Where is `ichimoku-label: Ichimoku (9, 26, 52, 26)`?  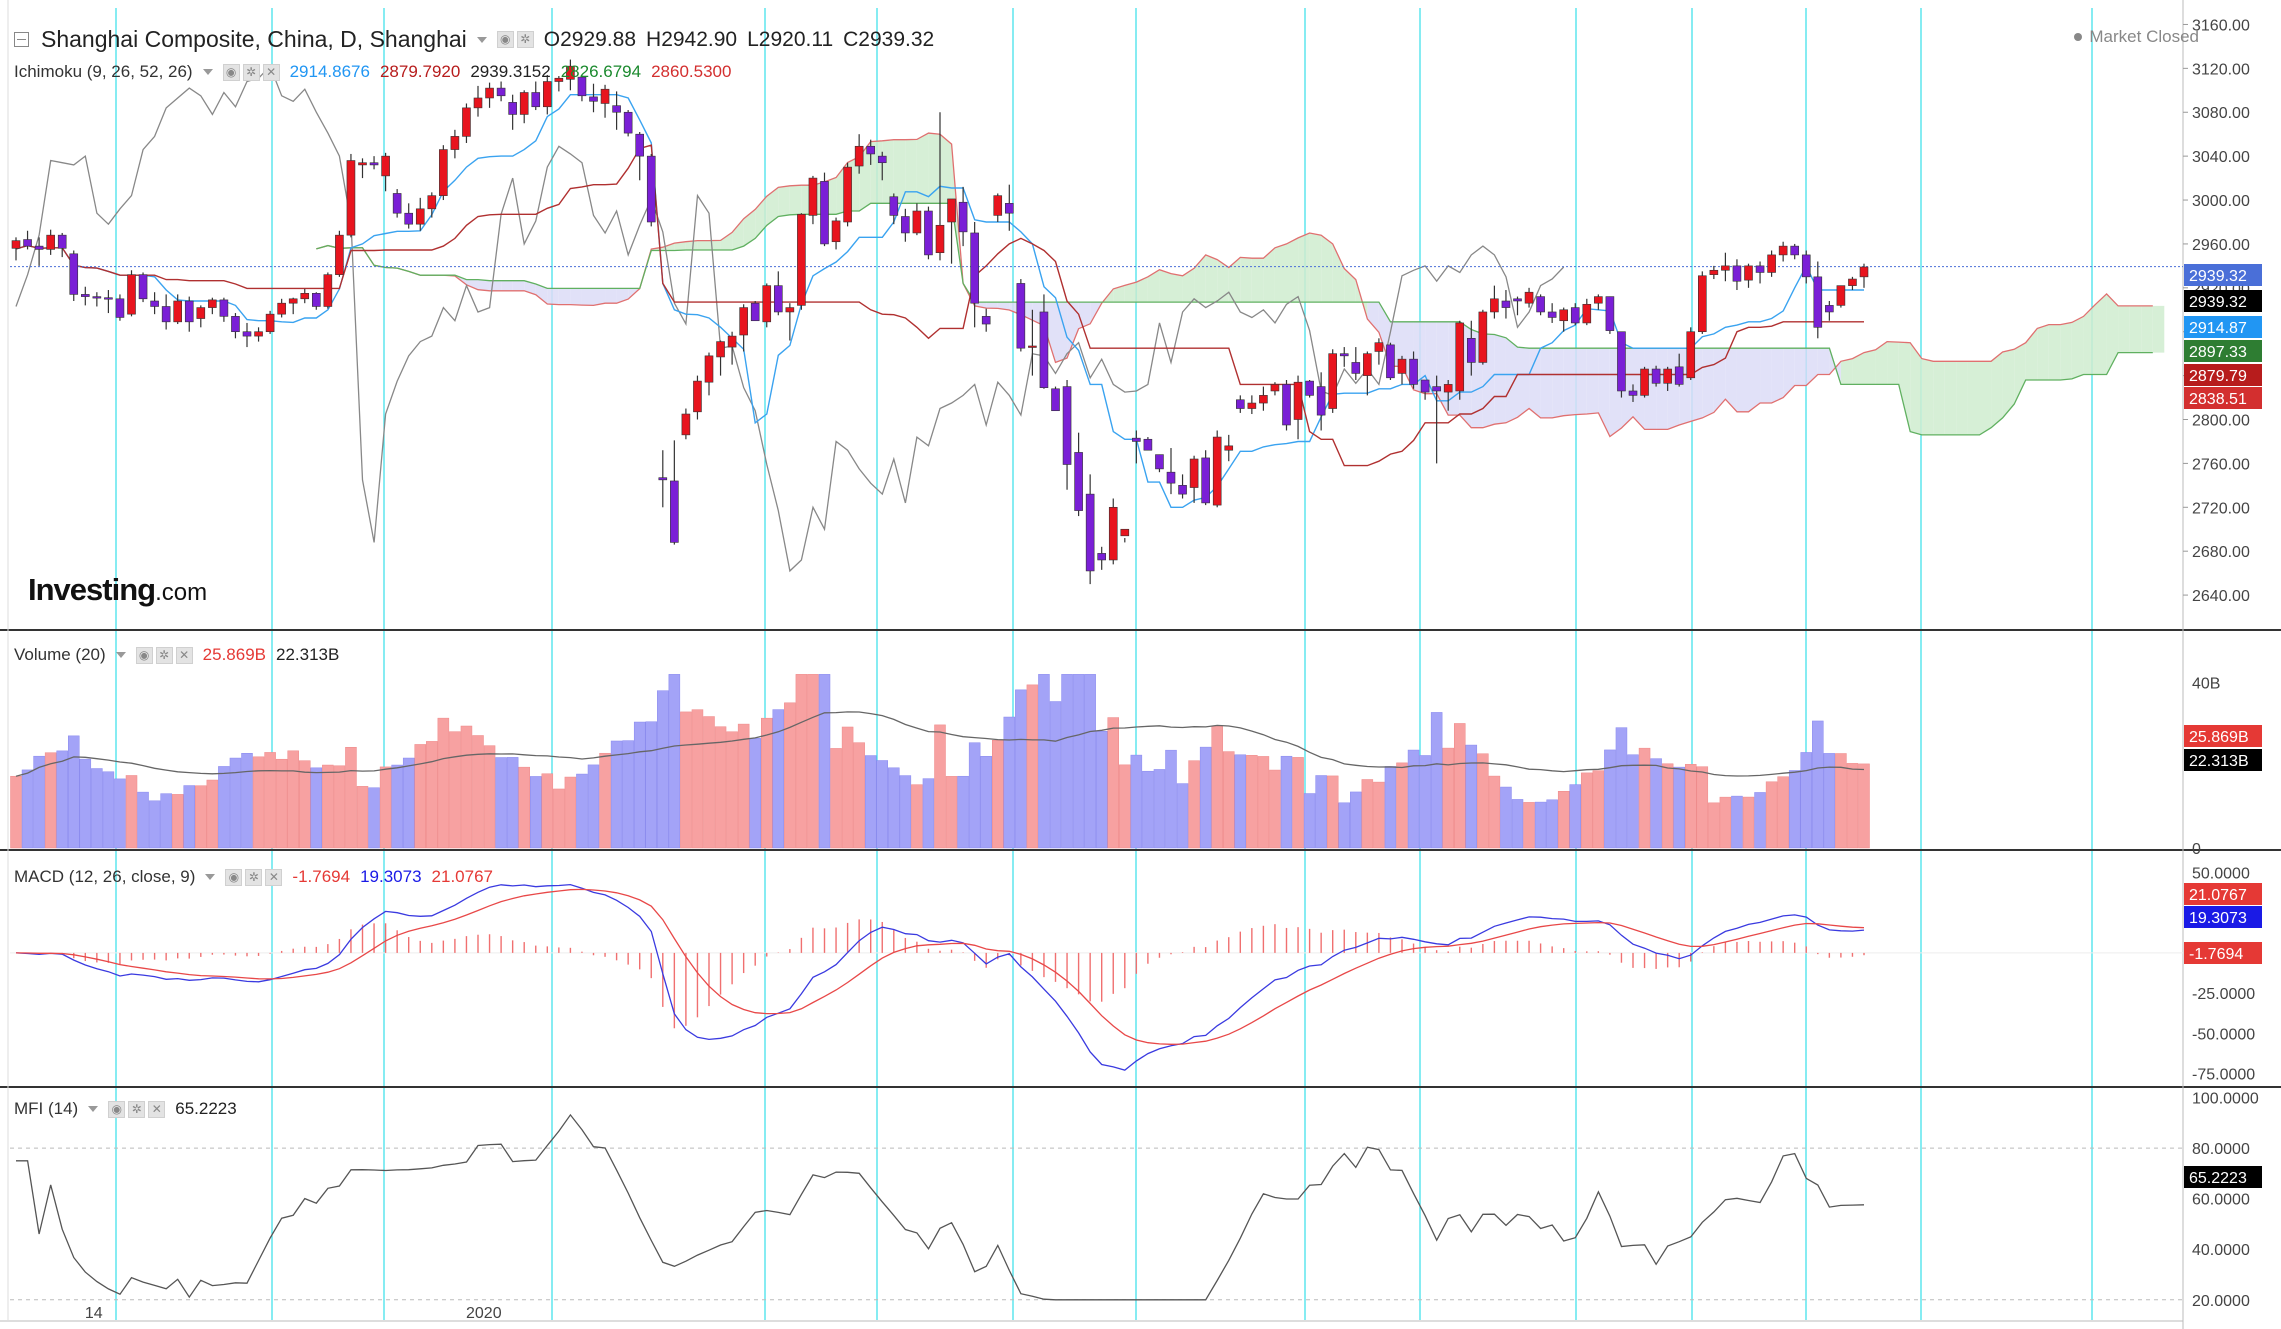
ichimoku-label: Ichimoku (9, 26, 52, 26) is located at coordinates (103, 71).